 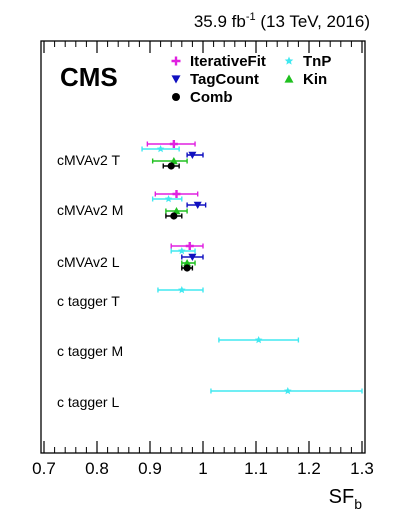 I want to click on legend-entry: TnP, so click(x=307, y=61).